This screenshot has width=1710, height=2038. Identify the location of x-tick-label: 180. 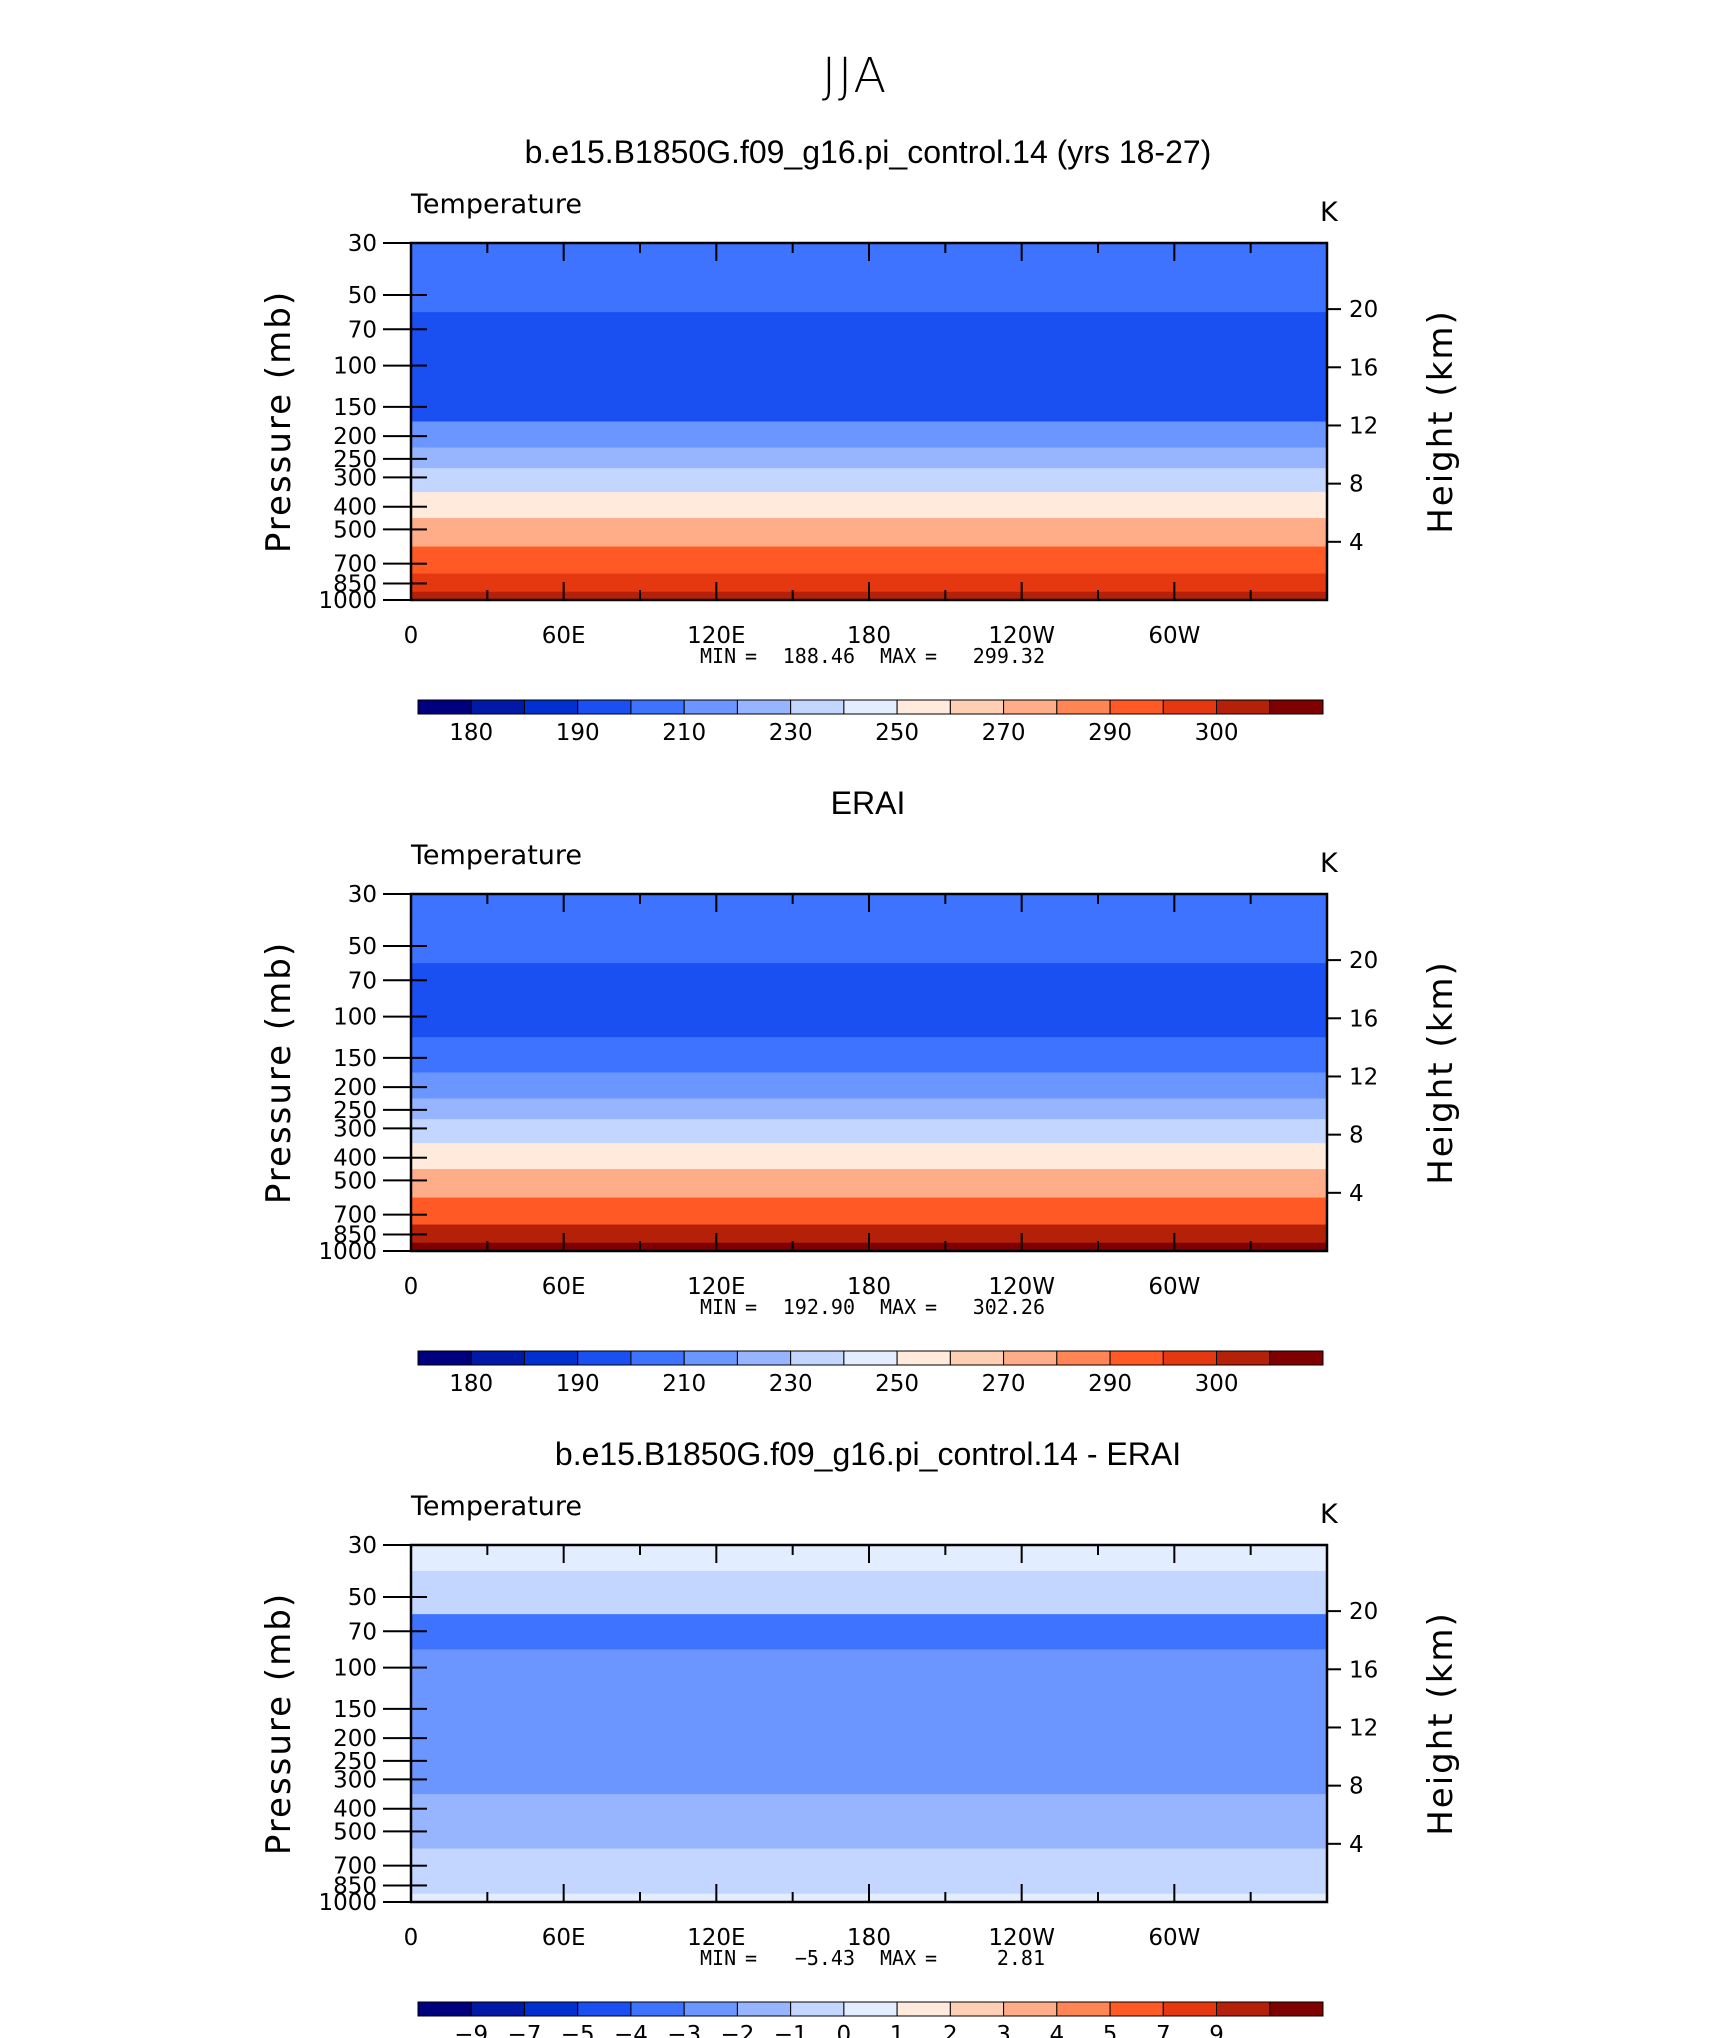
(869, 636).